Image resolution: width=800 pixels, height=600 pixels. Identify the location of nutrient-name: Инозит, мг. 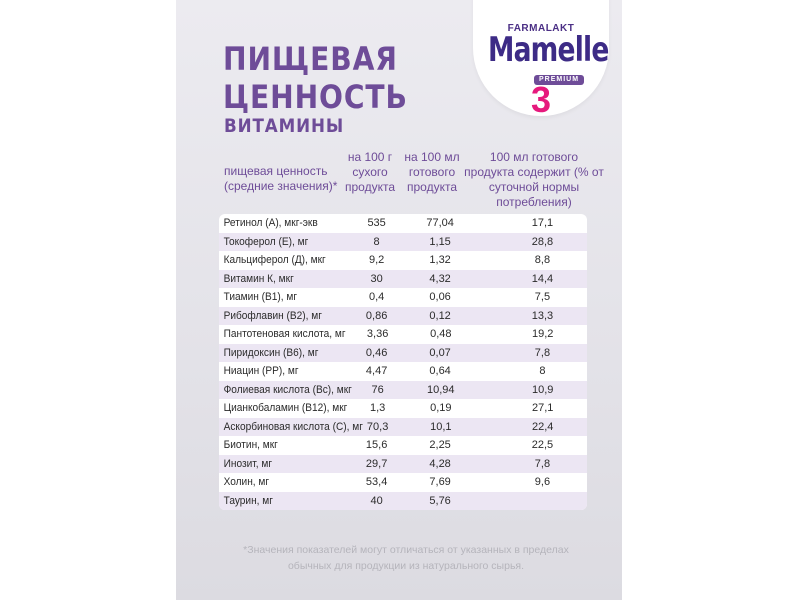
(248, 463).